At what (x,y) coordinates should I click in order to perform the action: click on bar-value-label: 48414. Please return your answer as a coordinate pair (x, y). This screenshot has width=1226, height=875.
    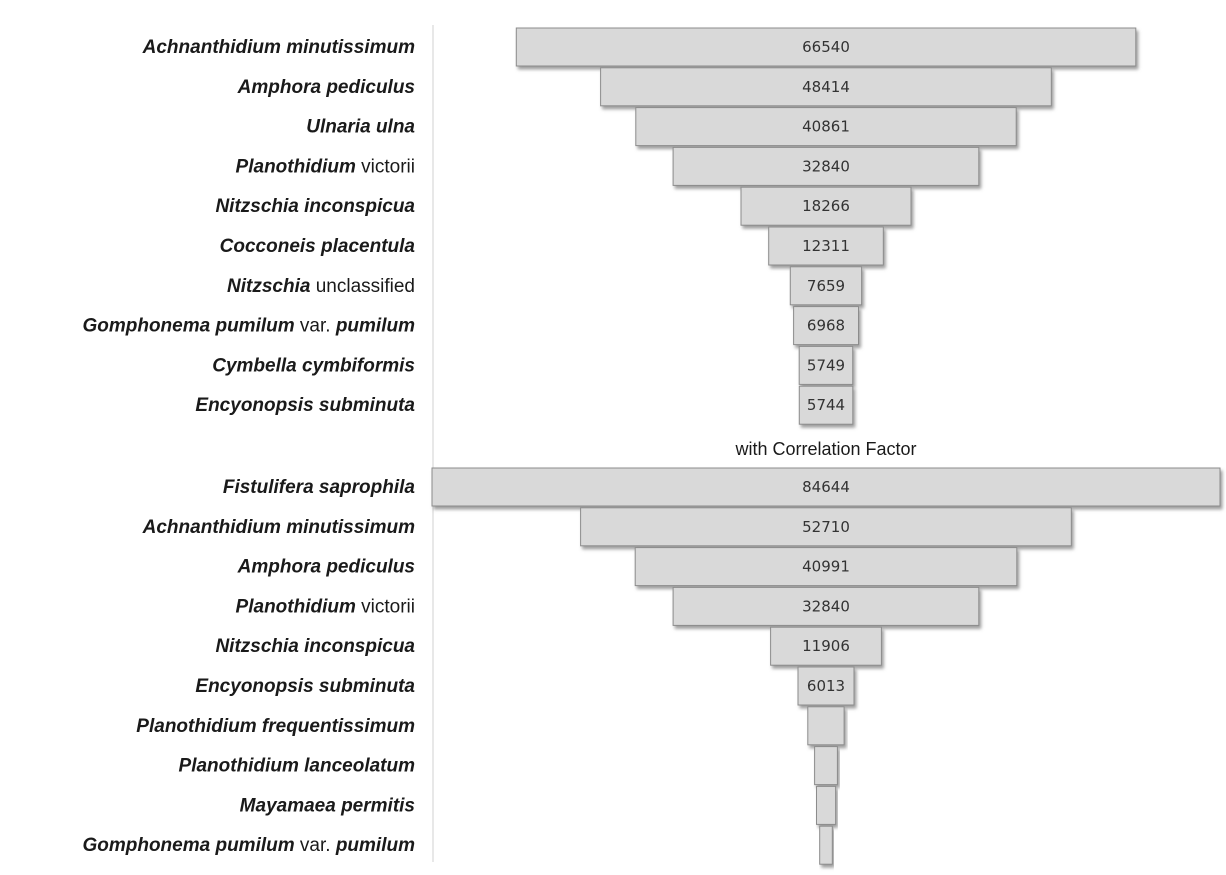
    Looking at the image, I should click on (826, 87).